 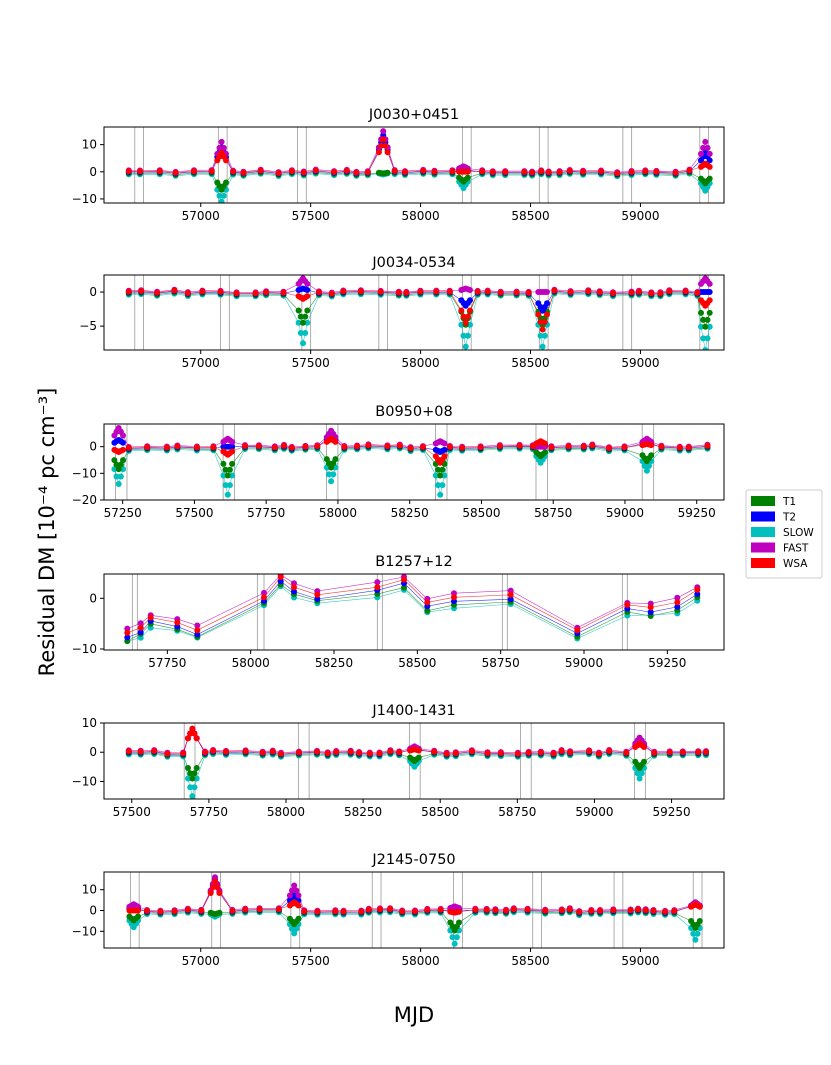 I want to click on y-axis-label: Residual DM [10⁻⁴ pc cm⁻³], so click(x=47, y=532).